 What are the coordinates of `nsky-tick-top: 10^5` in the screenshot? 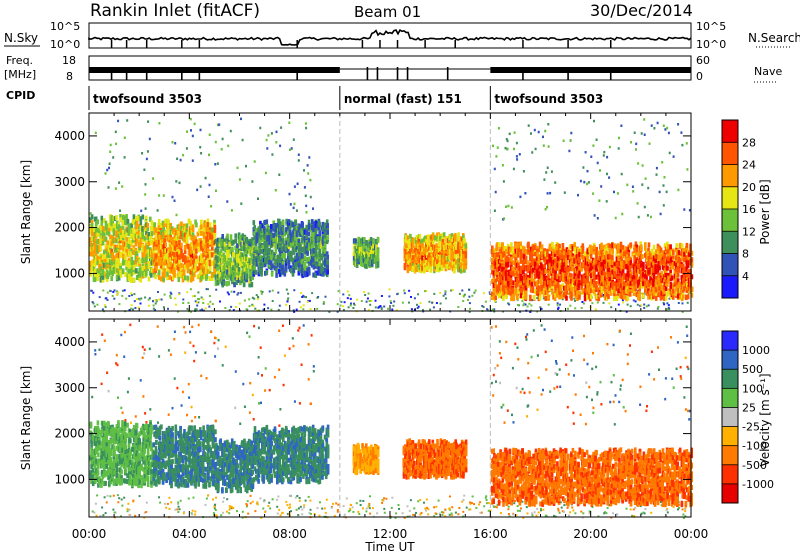 It's located at (65, 26).